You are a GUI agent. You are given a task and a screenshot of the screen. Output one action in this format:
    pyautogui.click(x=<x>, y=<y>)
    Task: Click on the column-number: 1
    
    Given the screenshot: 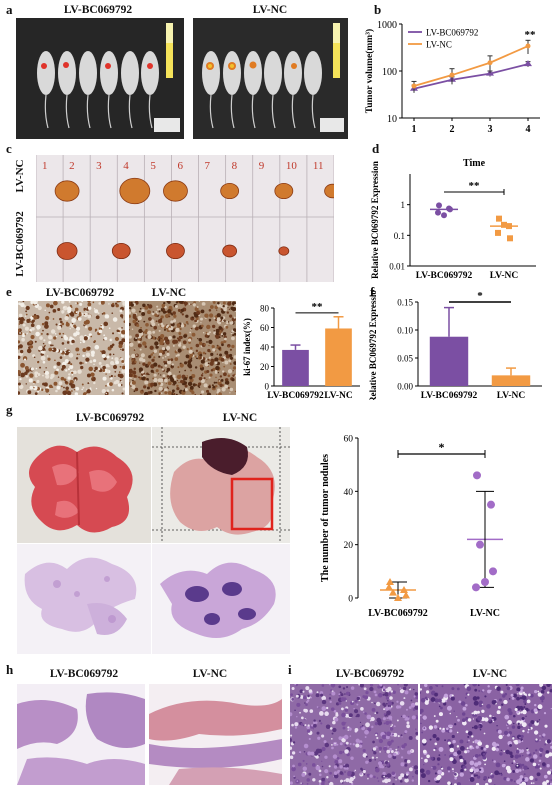 What is the action you would take?
    pyautogui.click(x=45, y=166)
    